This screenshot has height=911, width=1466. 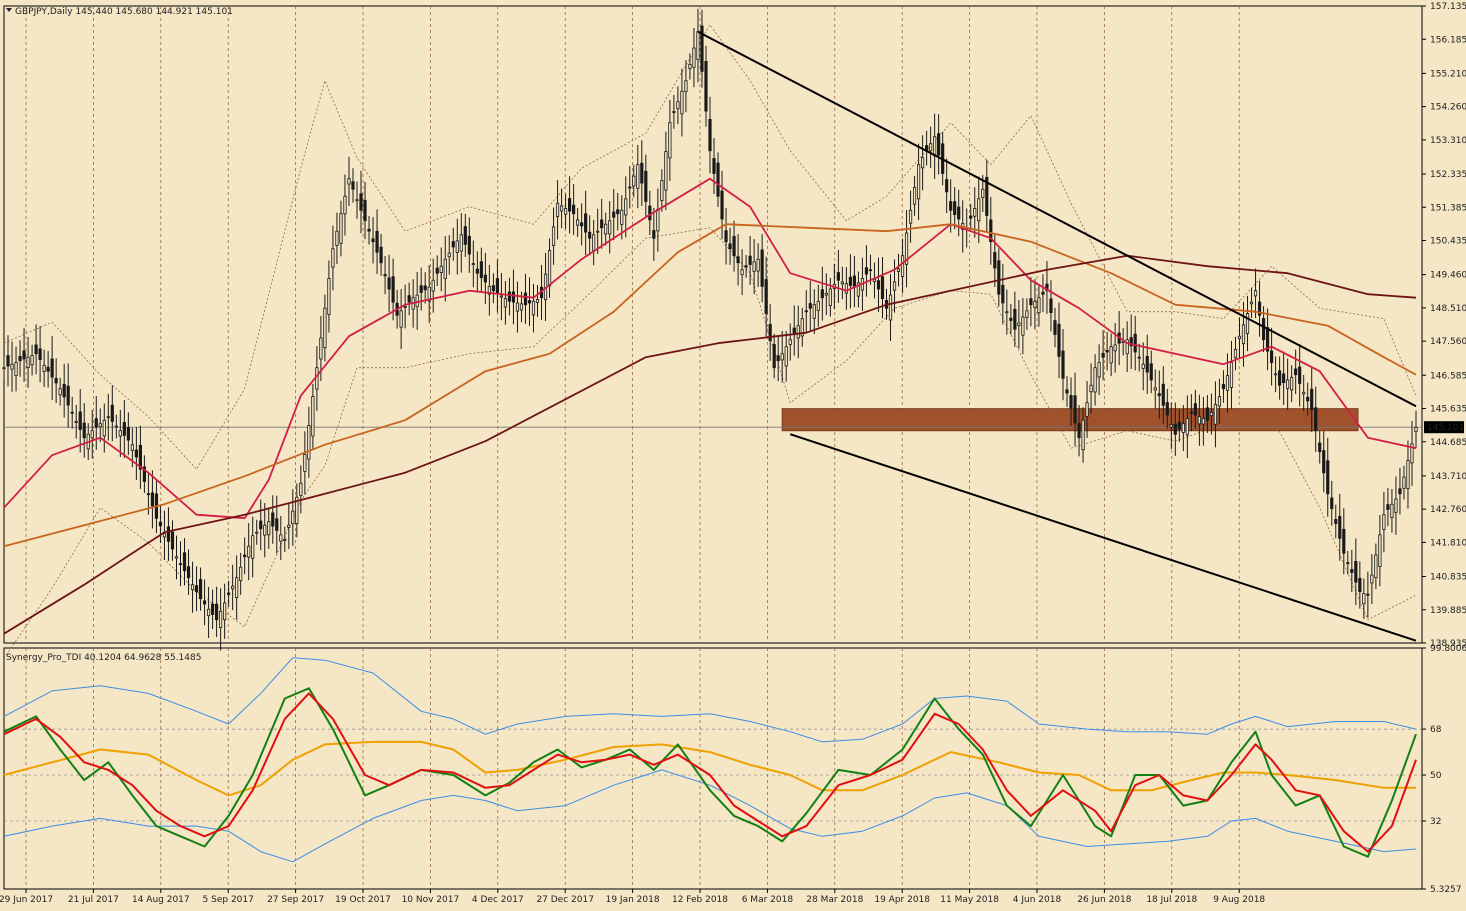 What do you see at coordinates (1448, 342) in the screenshot?
I see `y-tick-label: 147.560` at bounding box center [1448, 342].